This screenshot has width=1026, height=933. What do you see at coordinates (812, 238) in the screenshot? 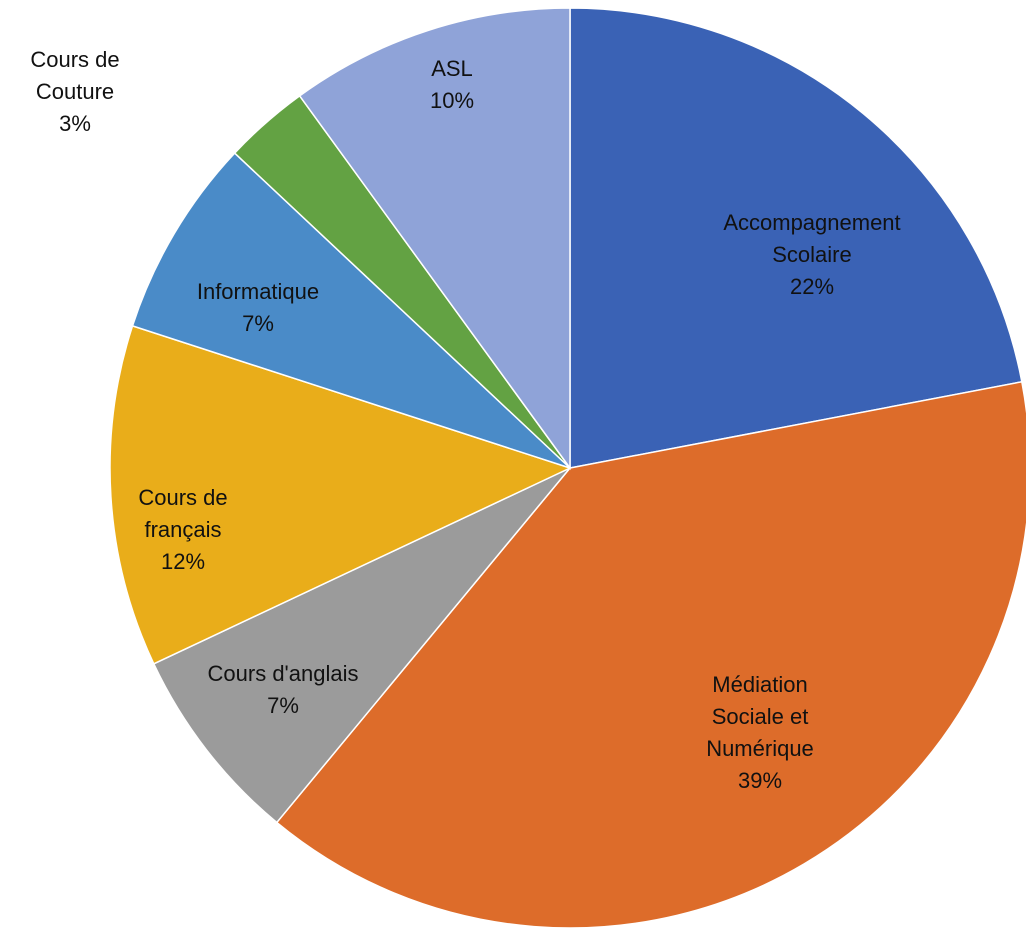
I see `category-name: Accompagnement Scolaire` at bounding box center [812, 238].